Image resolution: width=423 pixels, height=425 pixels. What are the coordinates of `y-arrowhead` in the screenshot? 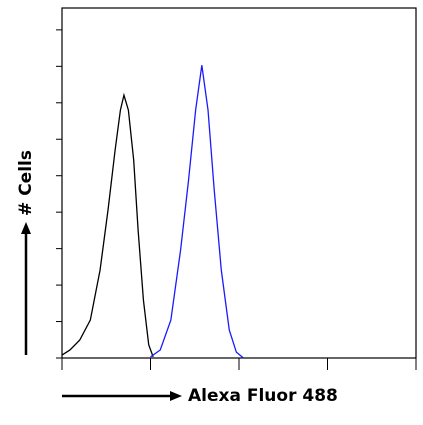 It's located at (26, 228).